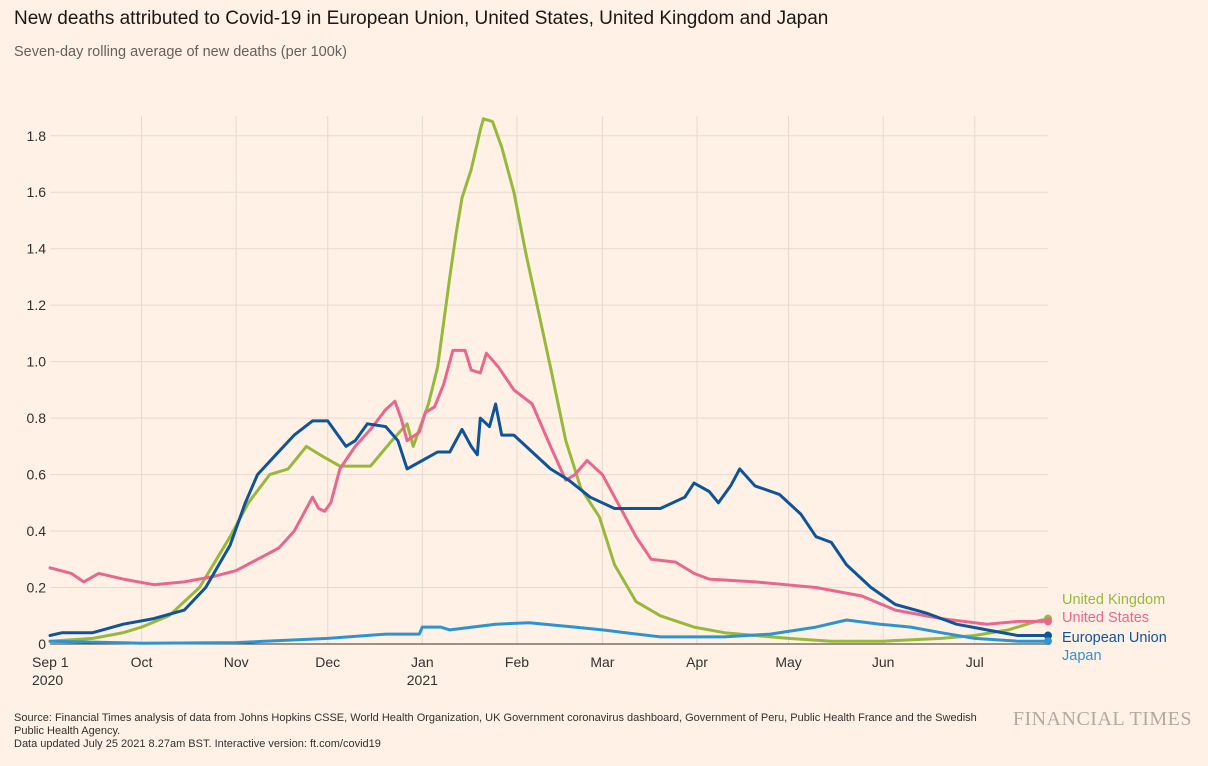 The image size is (1208, 766). Describe the element at coordinates (1105, 618) in the screenshot. I see `series-label: United States` at that location.